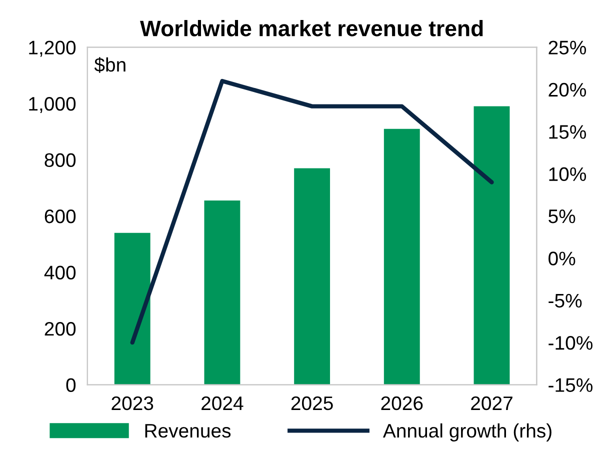 Image resolution: width=603 pixels, height=450 pixels. Describe the element at coordinates (133, 403) in the screenshot. I see `x-tick-label: 2023` at that location.